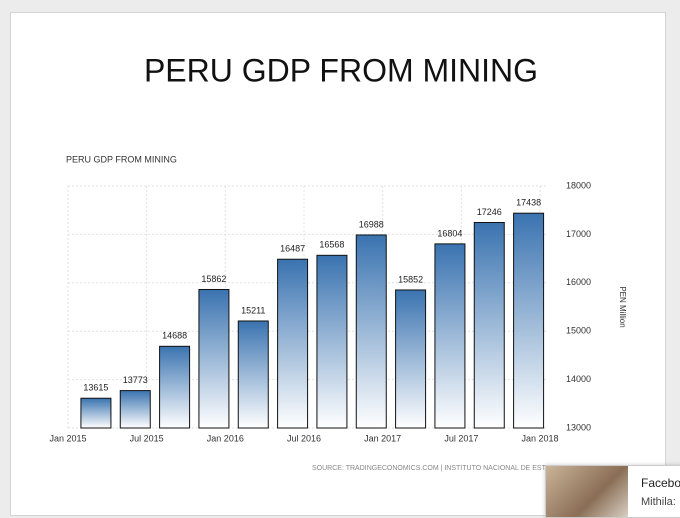  I want to click on y-tick-label: 17000, so click(578, 234).